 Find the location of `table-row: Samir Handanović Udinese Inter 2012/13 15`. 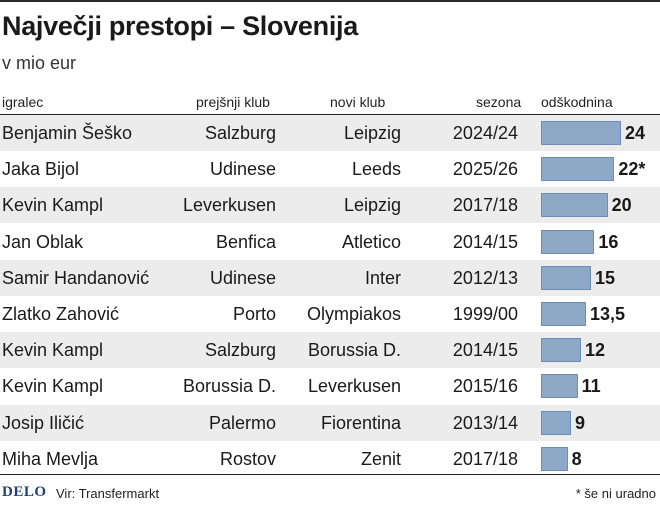

table-row: Samir Handanović Udinese Inter 2012/13 15 is located at coordinates (330, 277).